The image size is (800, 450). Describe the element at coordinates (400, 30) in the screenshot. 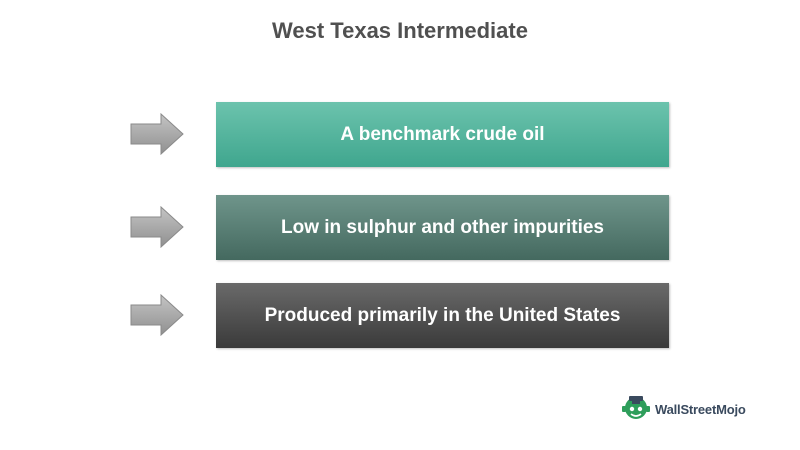

I see `page-title: West Texas Intermediate` at that location.